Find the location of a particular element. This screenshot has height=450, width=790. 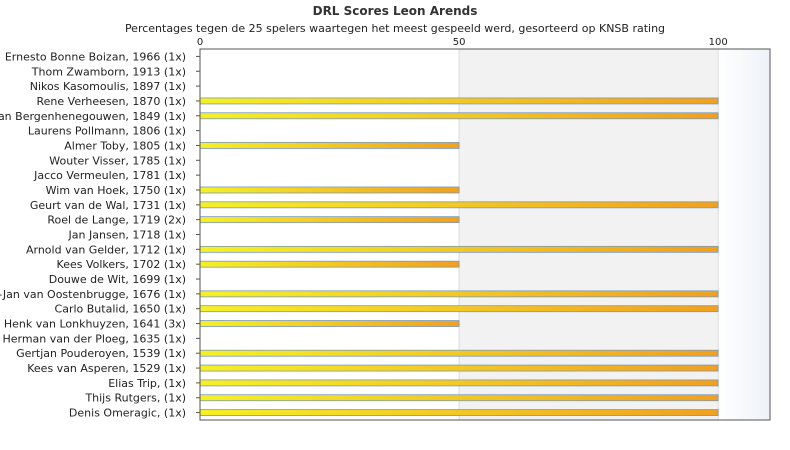

category-label: Douwe de Wit, 1699 (1x) is located at coordinates (117, 279).